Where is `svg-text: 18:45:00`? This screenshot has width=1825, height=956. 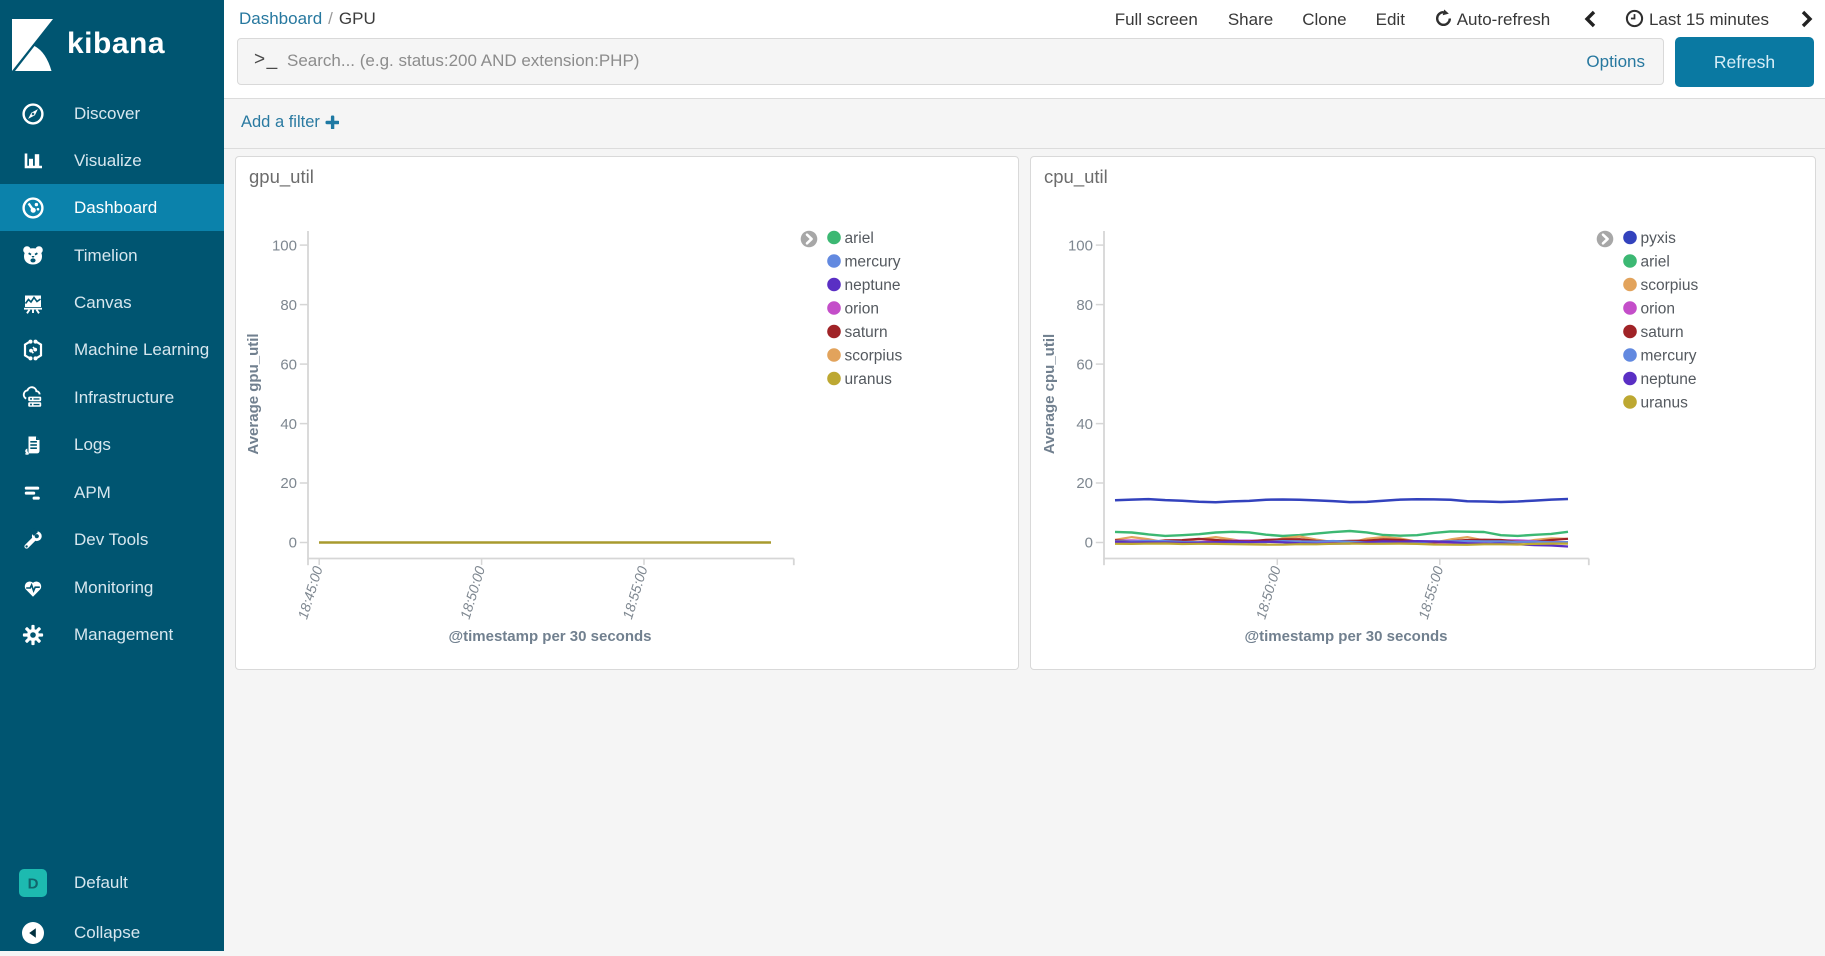 svg-text: 18:45:00 is located at coordinates (309, 592).